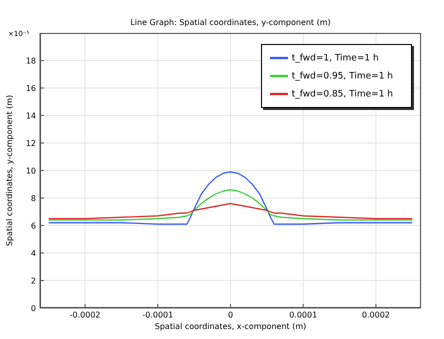 Image resolution: width=444 pixels, height=339 pixels. What do you see at coordinates (85, 315) in the screenshot?
I see `x-tick-label: -0.0002` at bounding box center [85, 315].